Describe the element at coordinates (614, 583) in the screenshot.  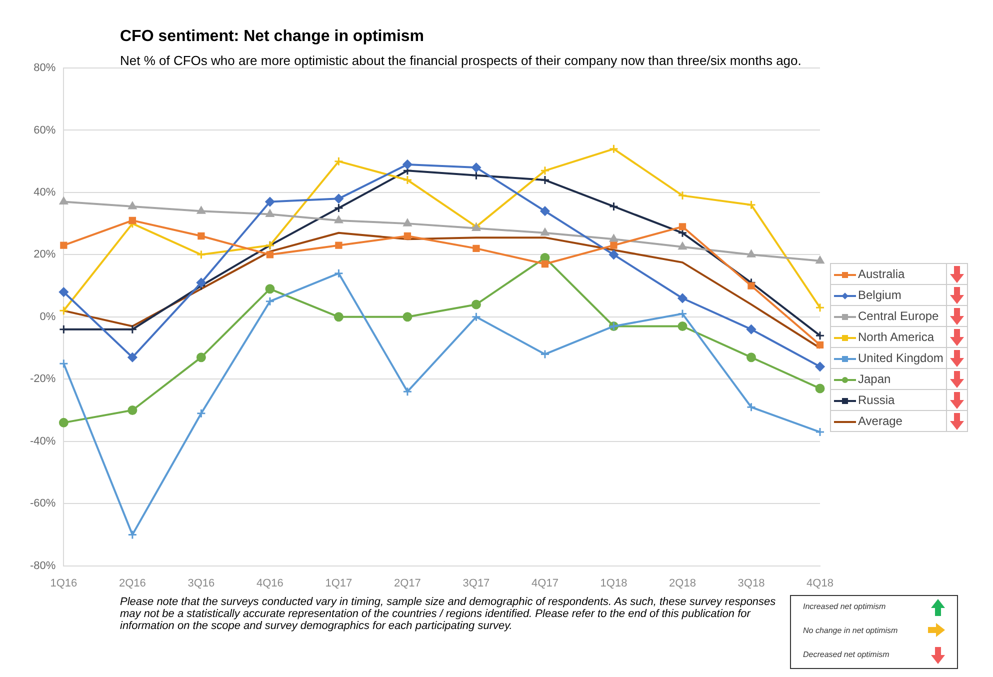
I see `x-tick-label: 1Q18` at that location.